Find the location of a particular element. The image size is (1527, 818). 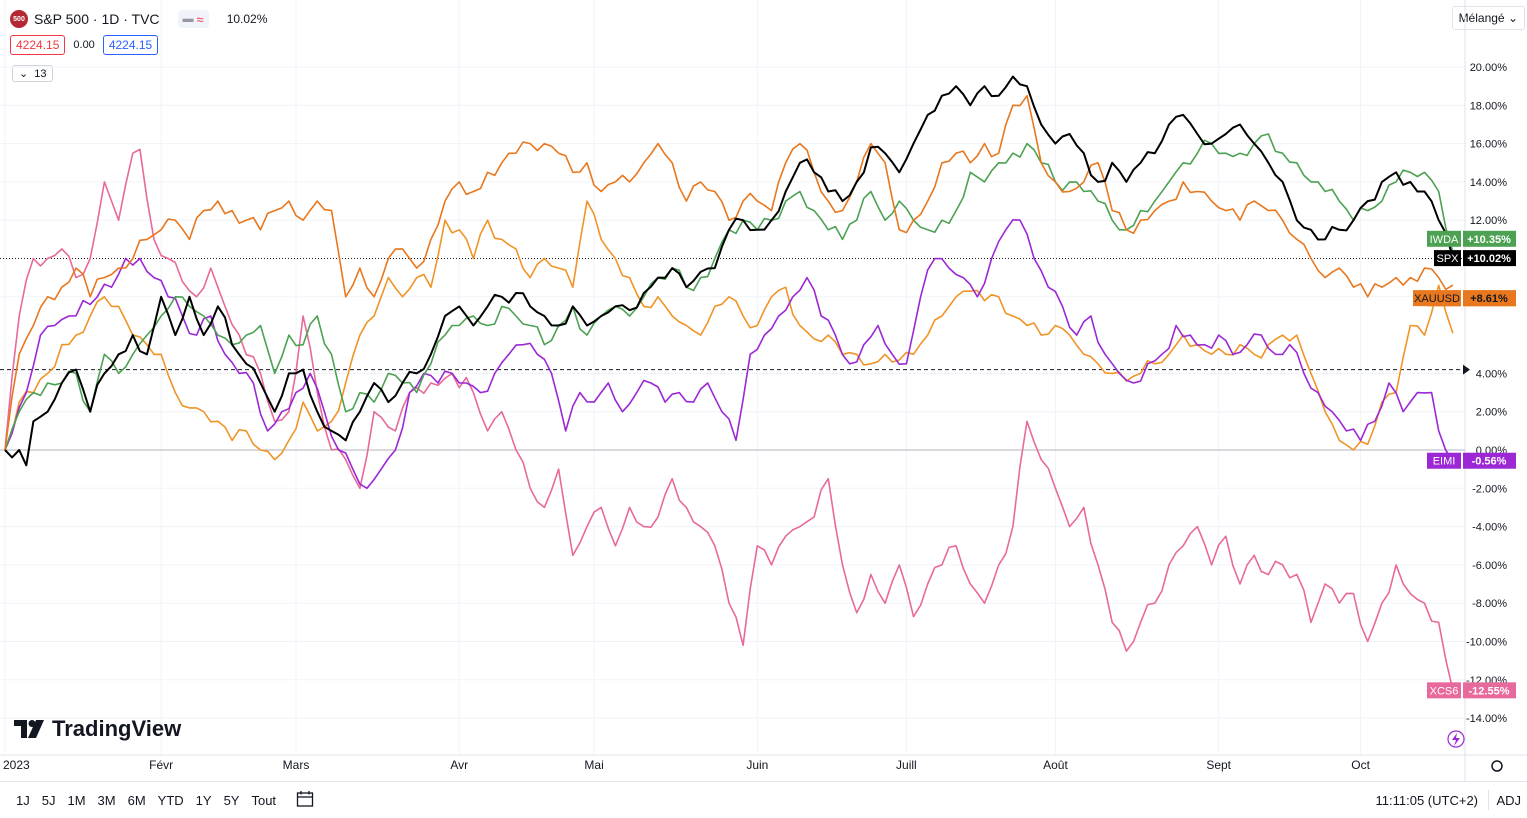

y-tick-label: -6.00% is located at coordinates (1489, 566).